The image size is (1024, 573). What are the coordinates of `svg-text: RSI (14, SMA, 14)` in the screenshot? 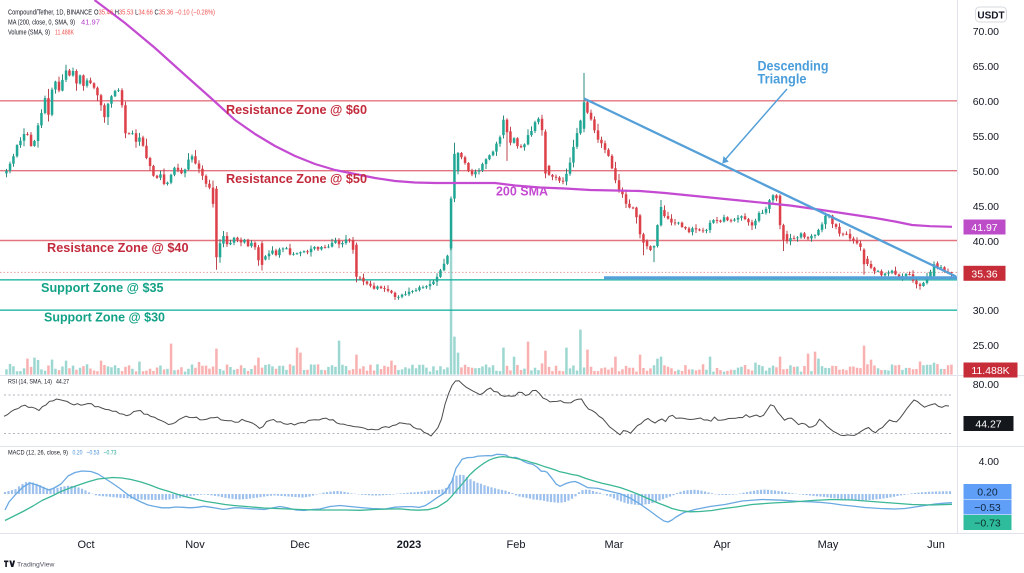 It's located at (30, 382).